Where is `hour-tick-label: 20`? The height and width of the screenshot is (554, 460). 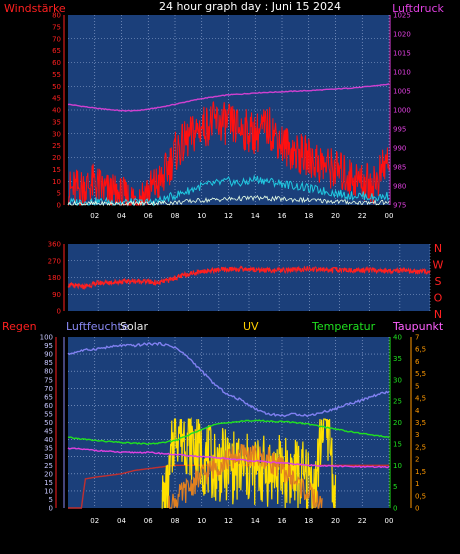 hour-tick-label: 20 is located at coordinates (335, 216).